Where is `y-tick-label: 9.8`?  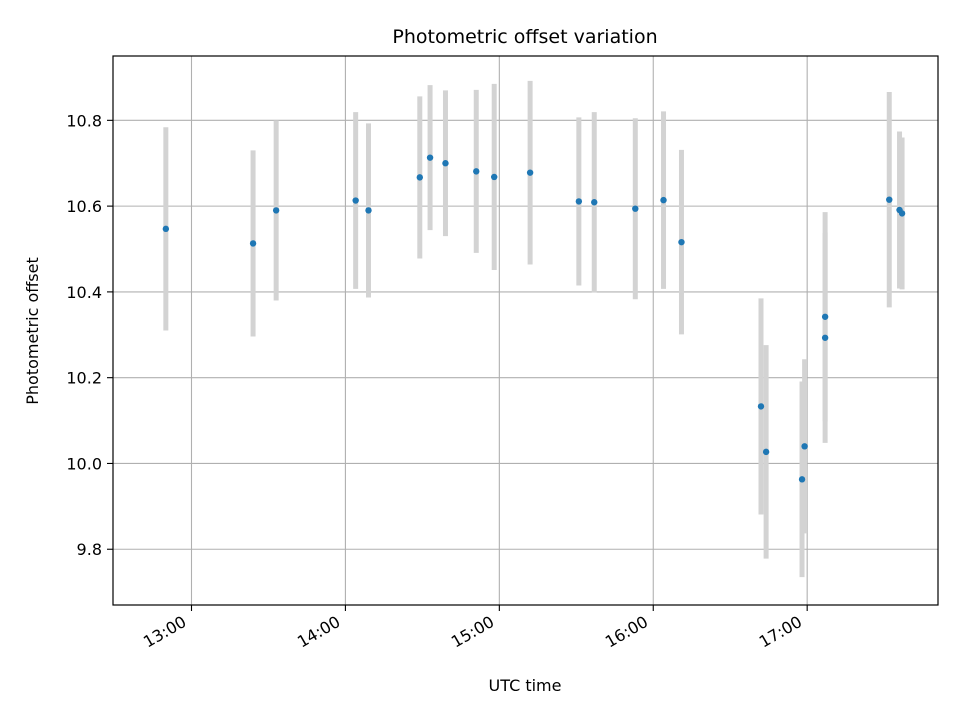 y-tick-label: 9.8 is located at coordinates (89, 549).